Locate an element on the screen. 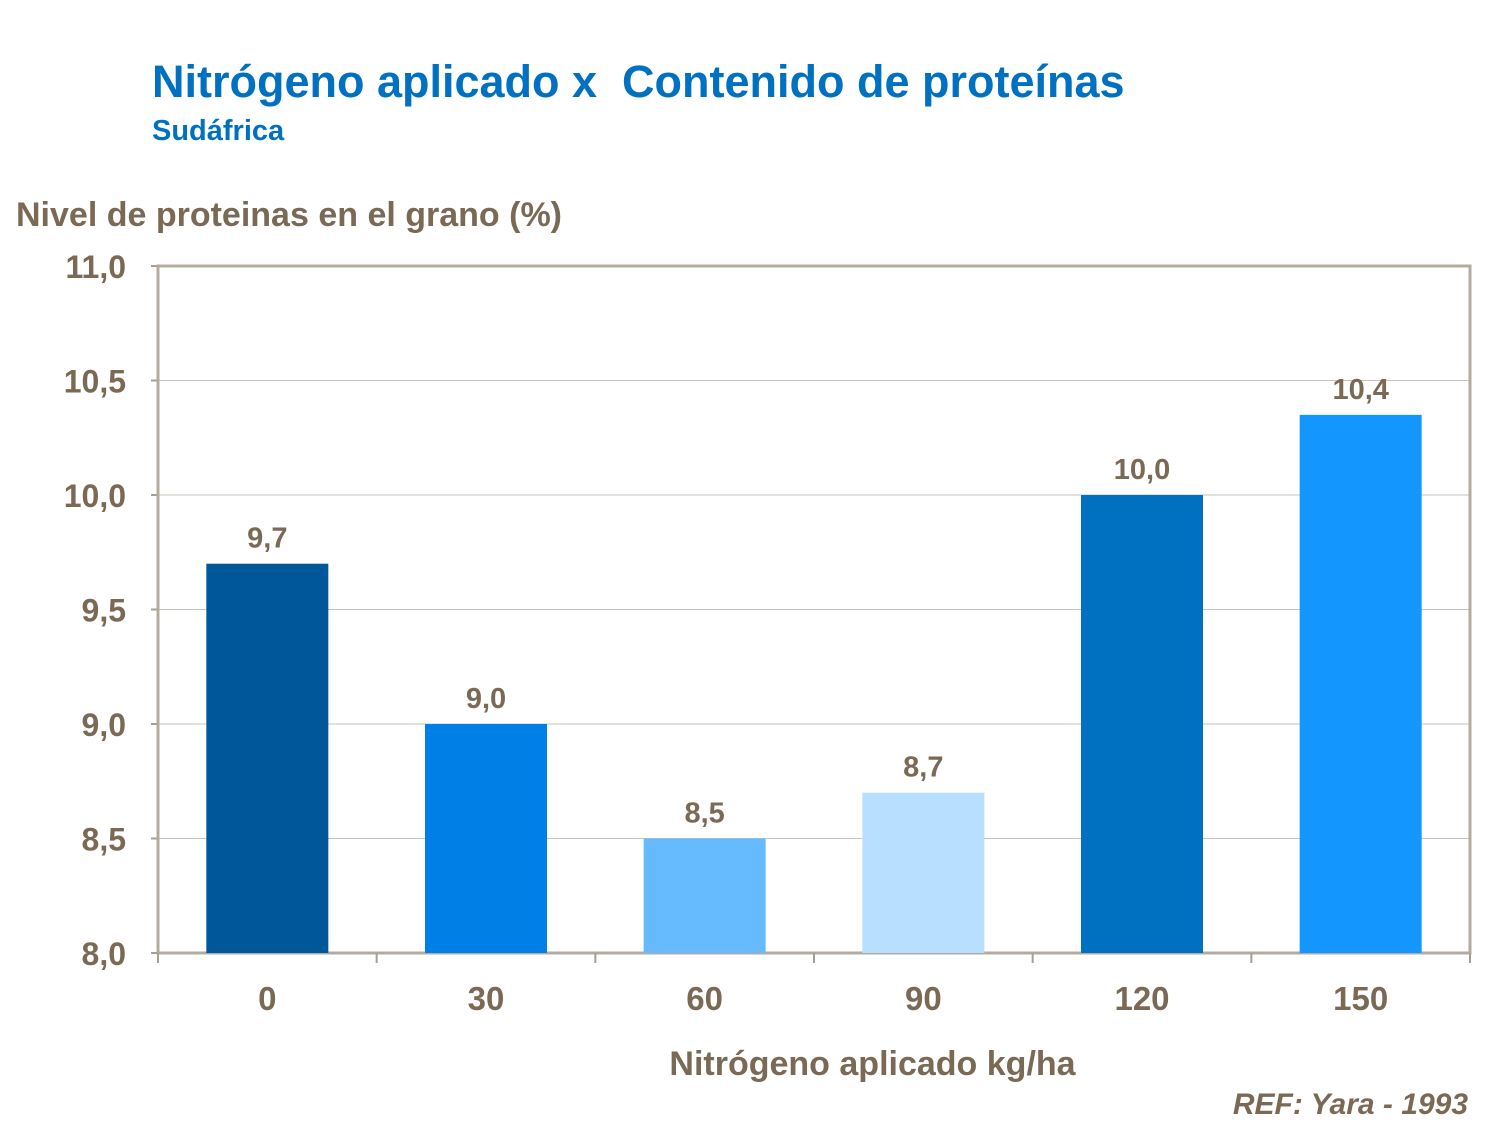  x-tick-label: 0 is located at coordinates (267, 998).